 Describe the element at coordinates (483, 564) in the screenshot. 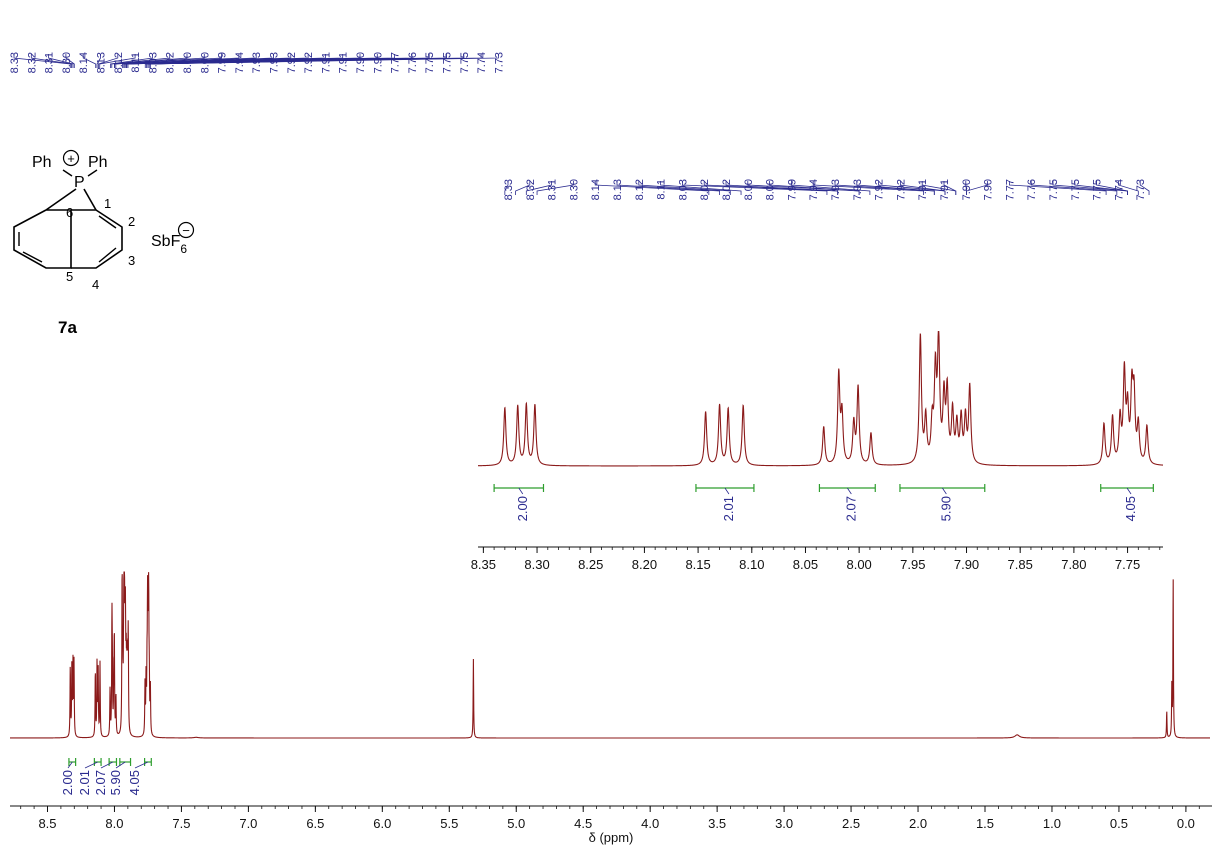

I see `x-tick-label: 8.35` at that location.